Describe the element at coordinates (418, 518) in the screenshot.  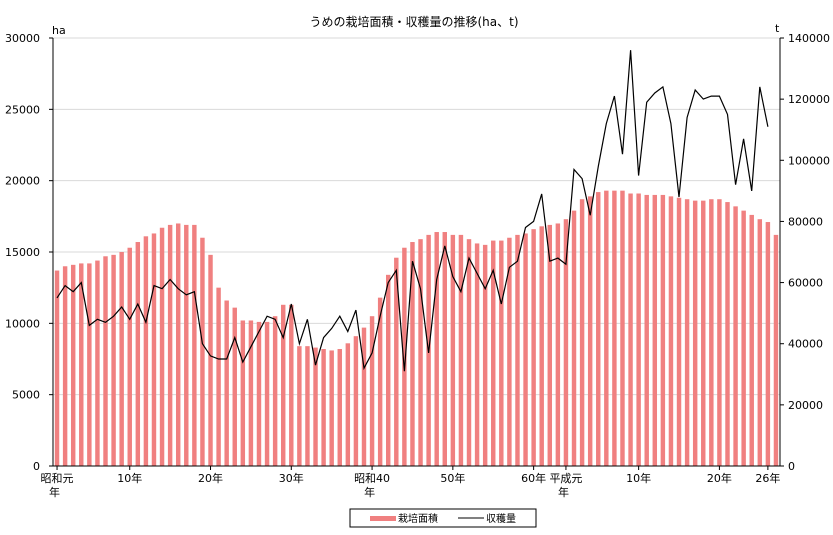
I see `legend-bar-label: 栽培面積` at that location.